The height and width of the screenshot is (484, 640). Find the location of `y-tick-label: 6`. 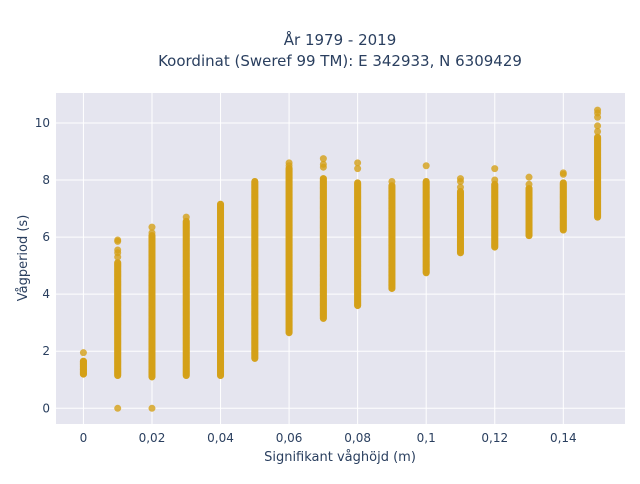

y-tick-label: 6 is located at coordinates (46, 237).